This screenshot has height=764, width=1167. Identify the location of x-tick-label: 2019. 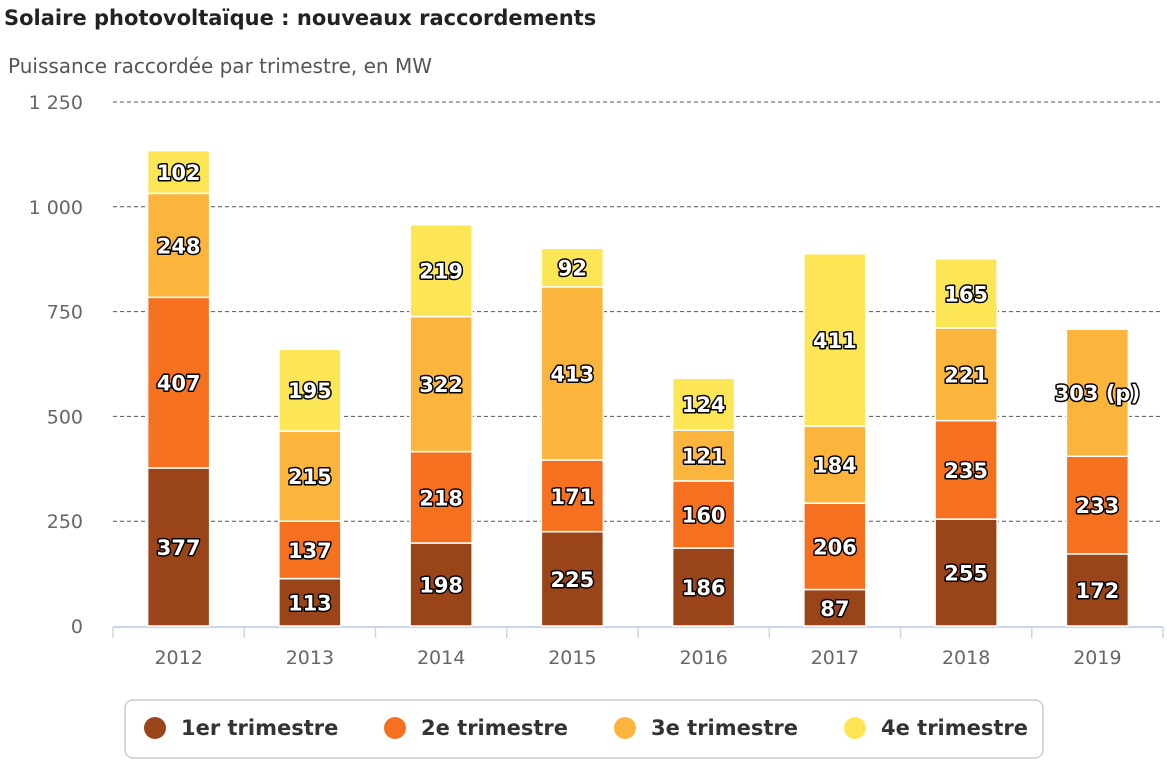
(1097, 658).